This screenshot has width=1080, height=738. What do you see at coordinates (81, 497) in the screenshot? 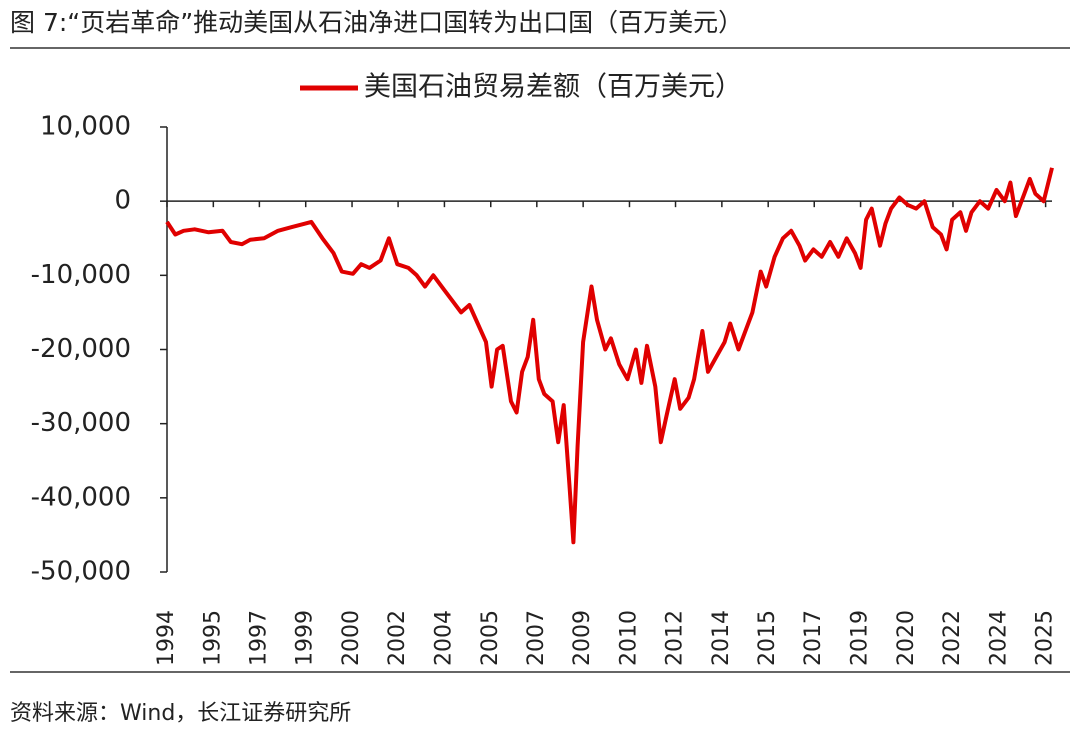
I see `y-tick-label: -40,000` at bounding box center [81, 497].